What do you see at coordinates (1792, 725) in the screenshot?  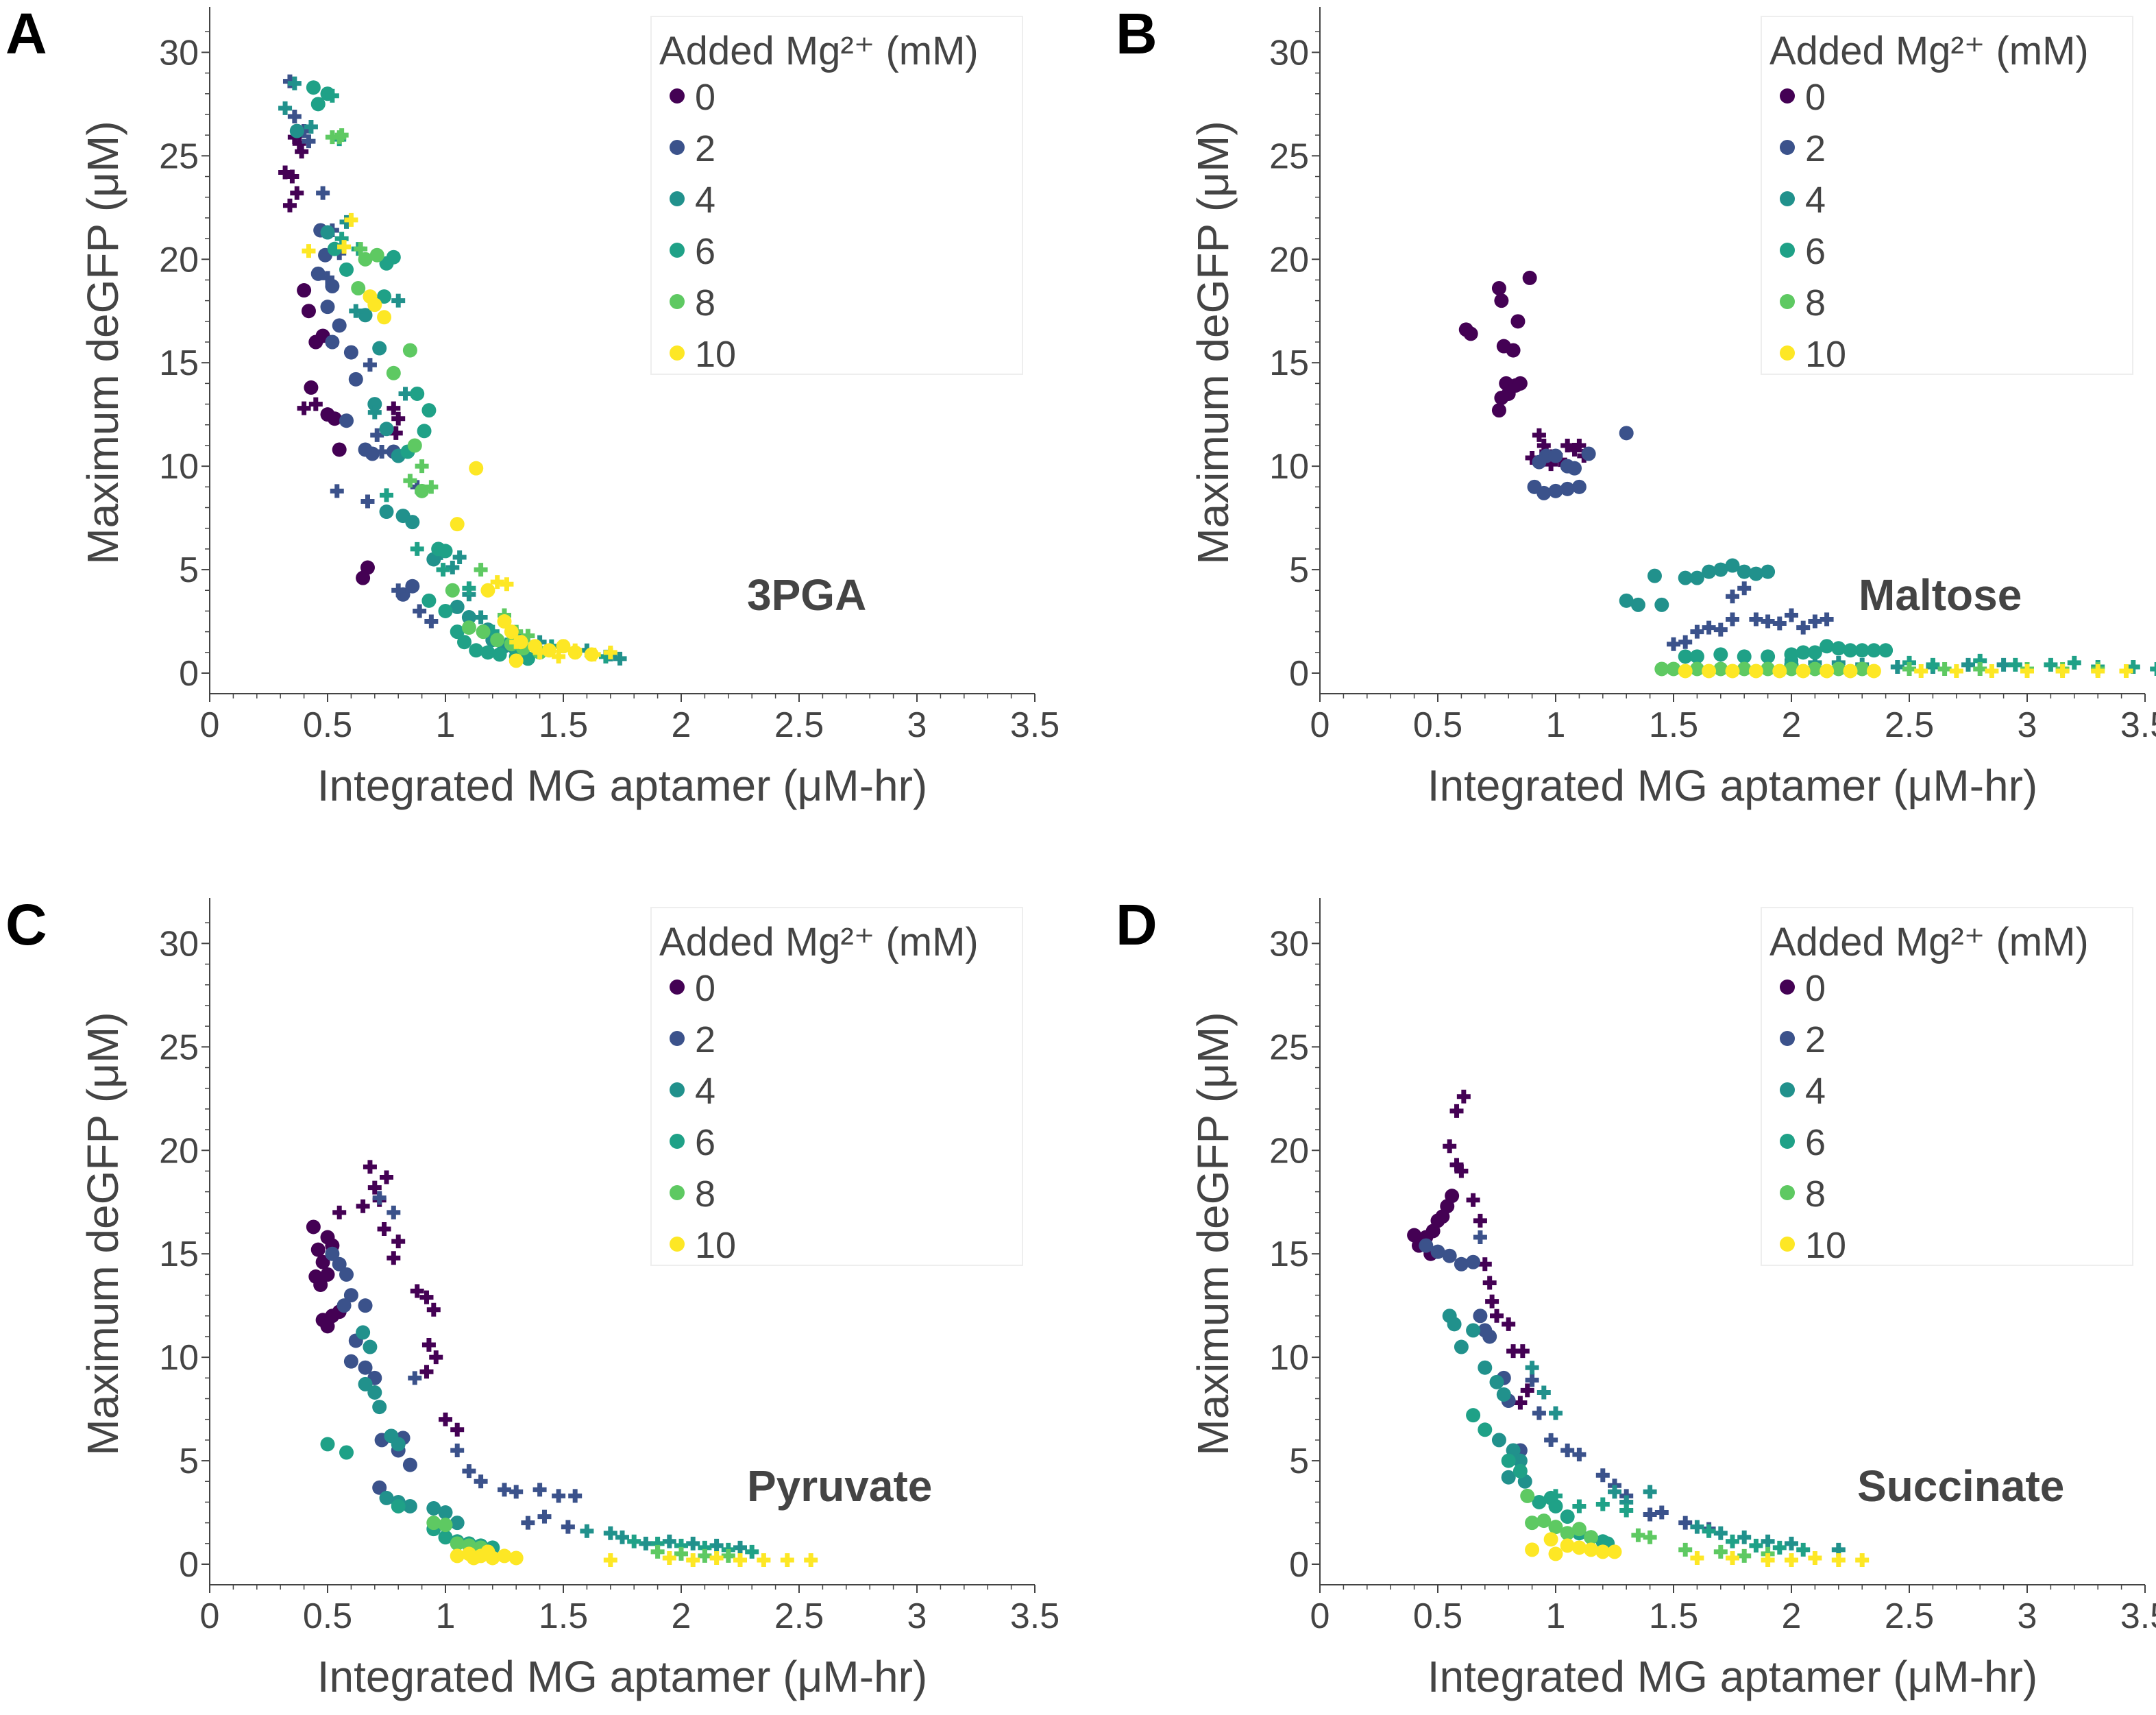 I see `x-tick-label: 2` at bounding box center [1792, 725].